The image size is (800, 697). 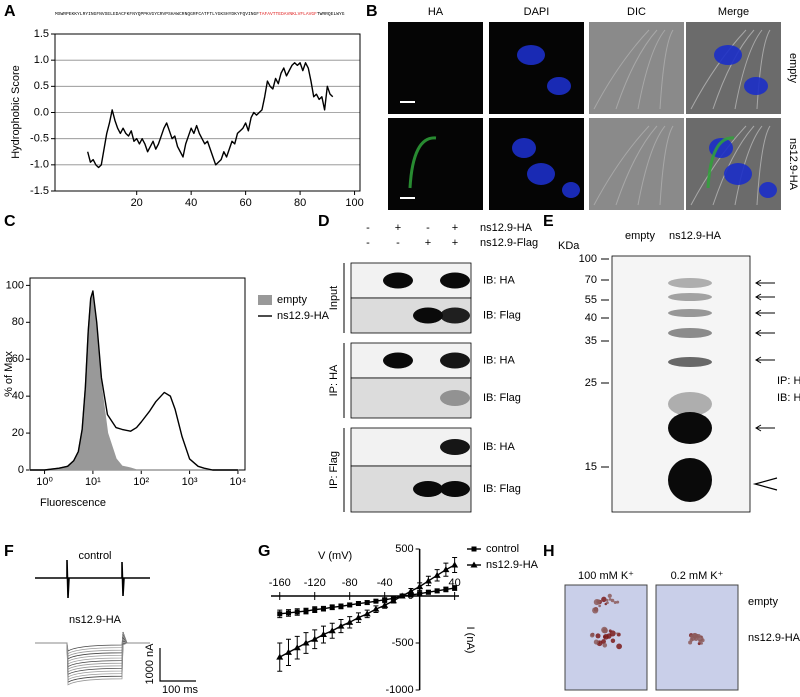 What do you see at coordinates (292, 300) in the screenshot?
I see `legend-label: empty` at bounding box center [292, 300].